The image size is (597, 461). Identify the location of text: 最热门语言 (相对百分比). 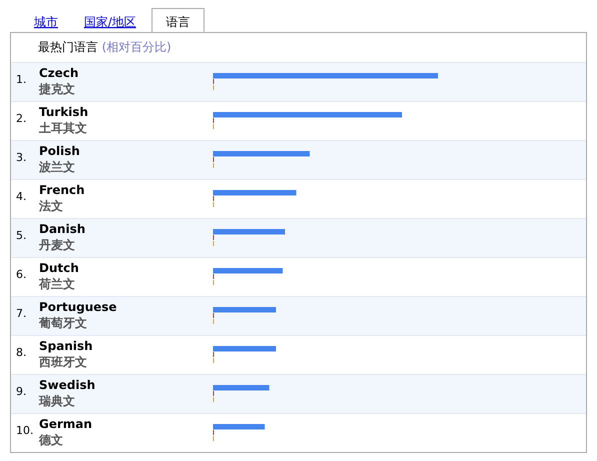
(105, 47).